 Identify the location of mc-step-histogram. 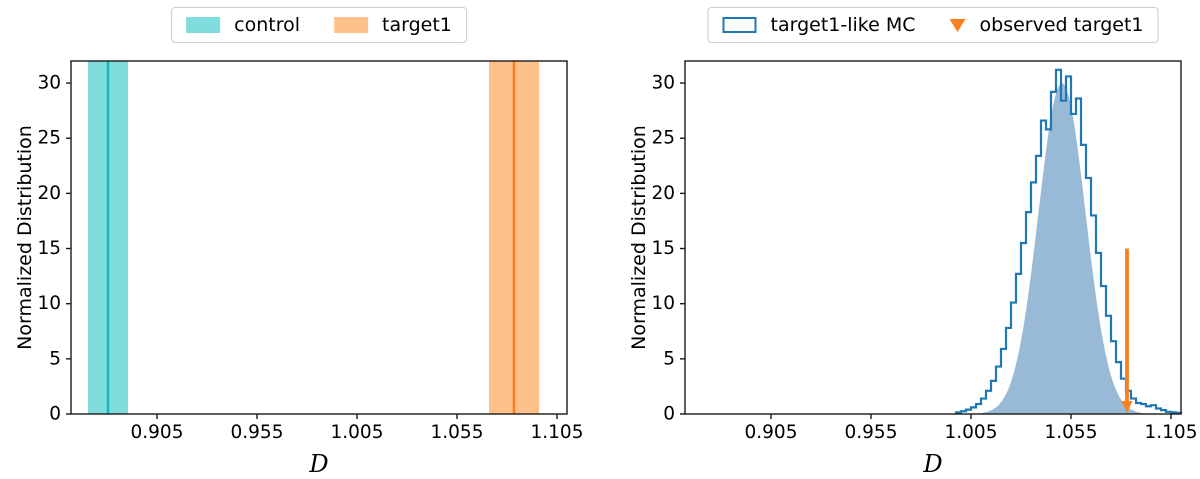
(1068, 241).